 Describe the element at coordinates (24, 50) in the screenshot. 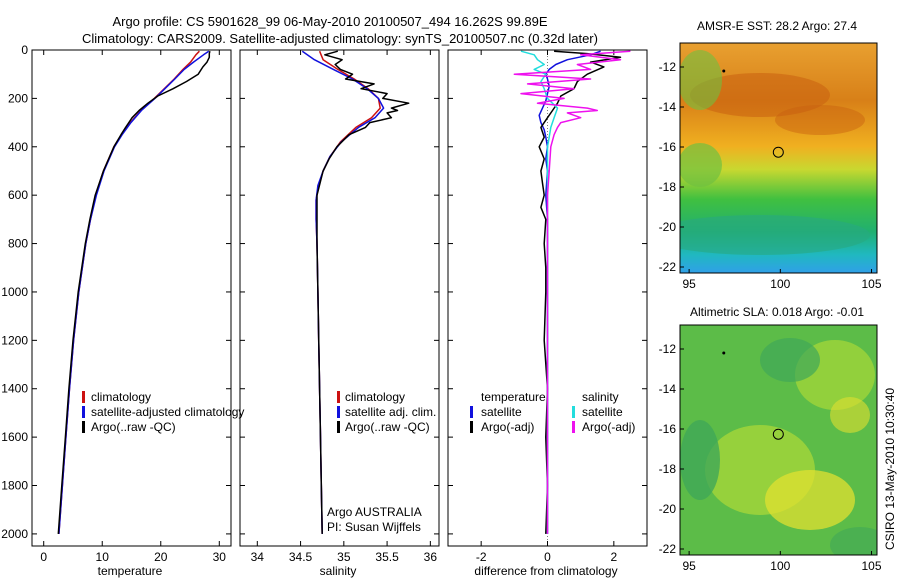

I see `y-tick-label: 0` at that location.